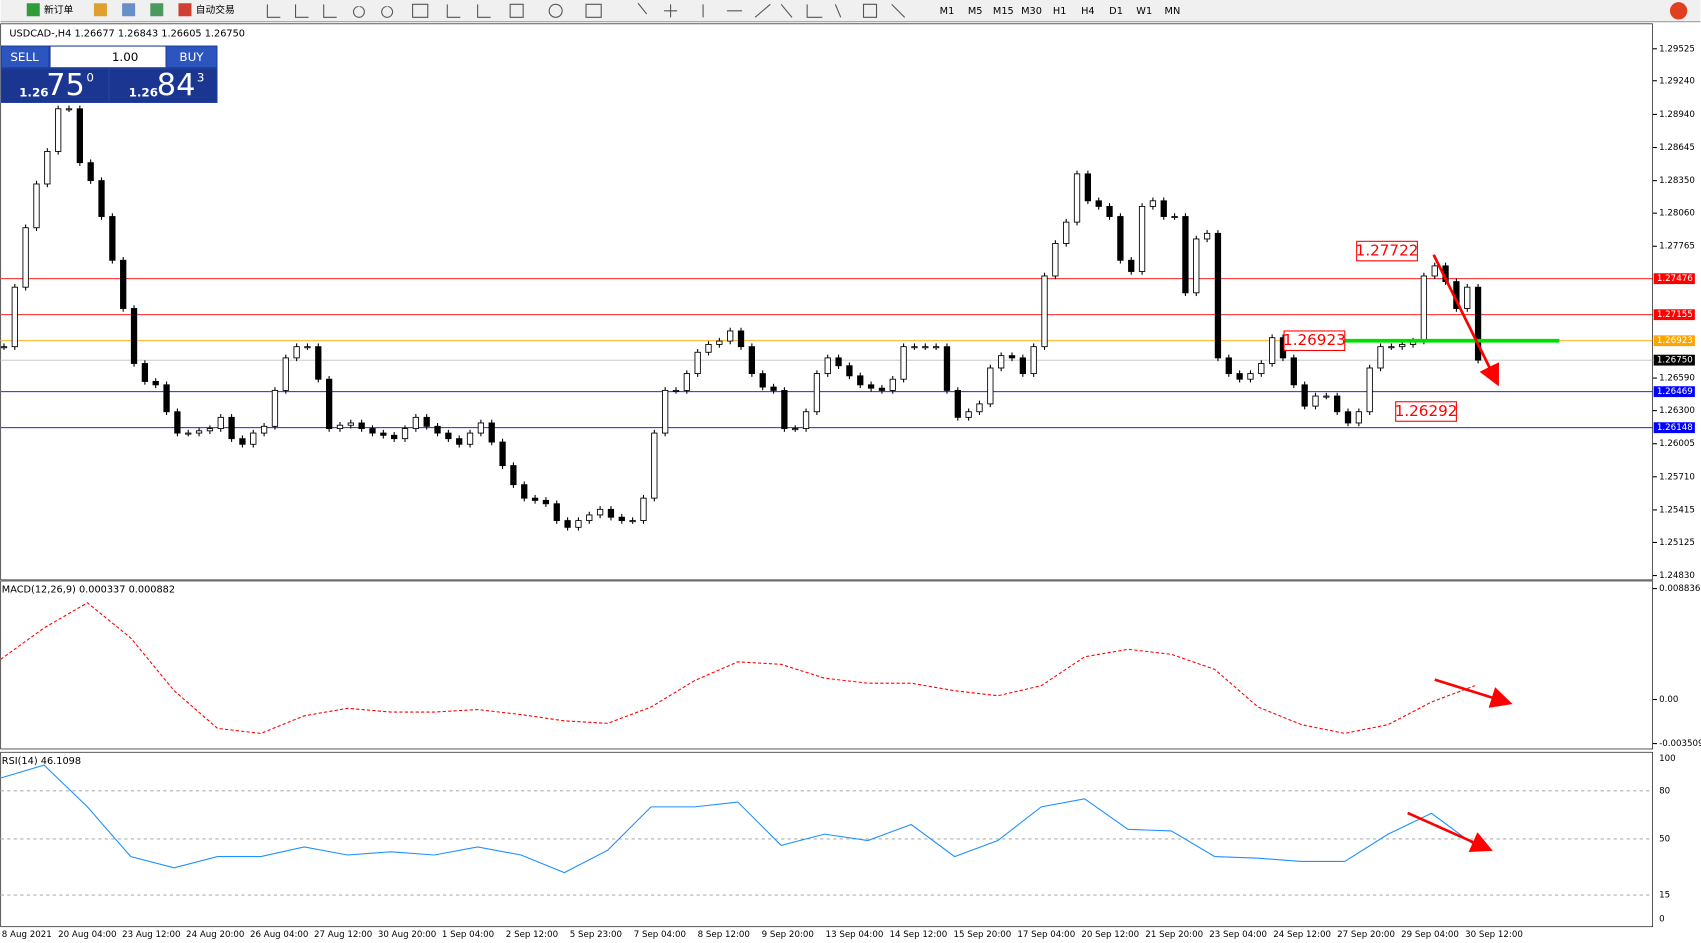 Image resolution: width=1701 pixels, height=943 pixels. Describe the element at coordinates (1031, 11) in the screenshot. I see `timeframe: M30` at that location.